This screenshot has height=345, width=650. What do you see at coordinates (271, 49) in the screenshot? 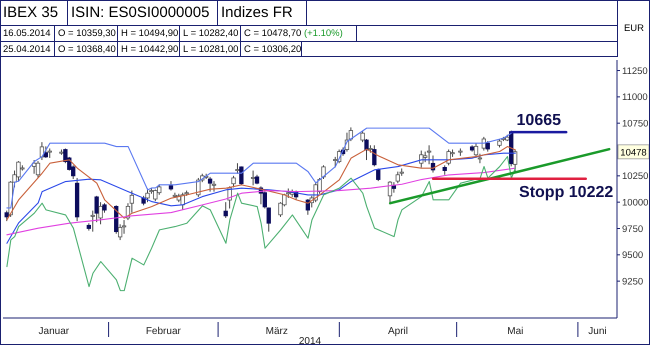
I see `text: C = 10306,20` at bounding box center [271, 49].